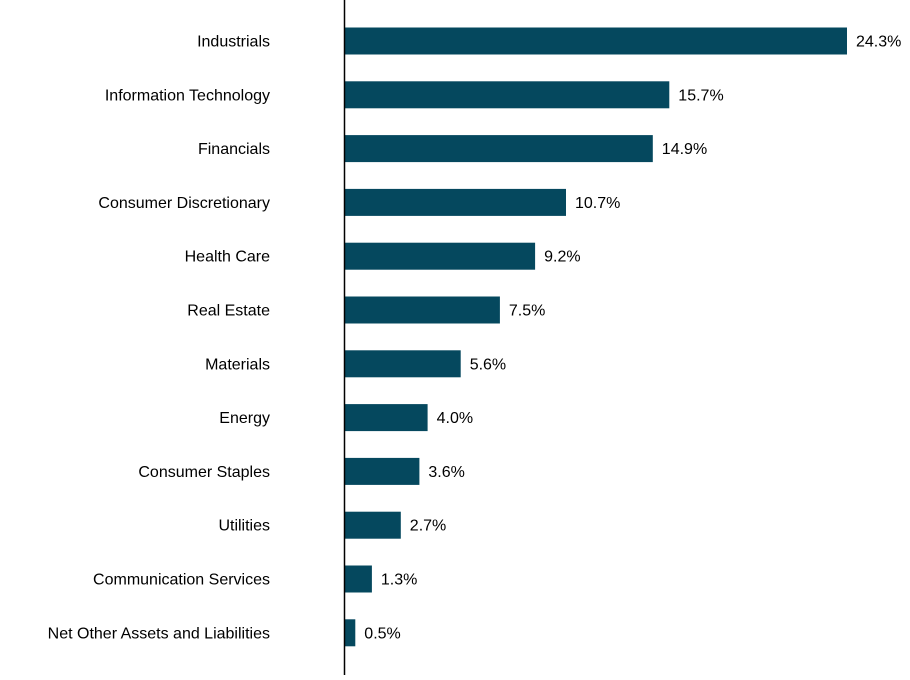  What do you see at coordinates (488, 364) in the screenshot?
I see `value-label: 5.6%` at bounding box center [488, 364].